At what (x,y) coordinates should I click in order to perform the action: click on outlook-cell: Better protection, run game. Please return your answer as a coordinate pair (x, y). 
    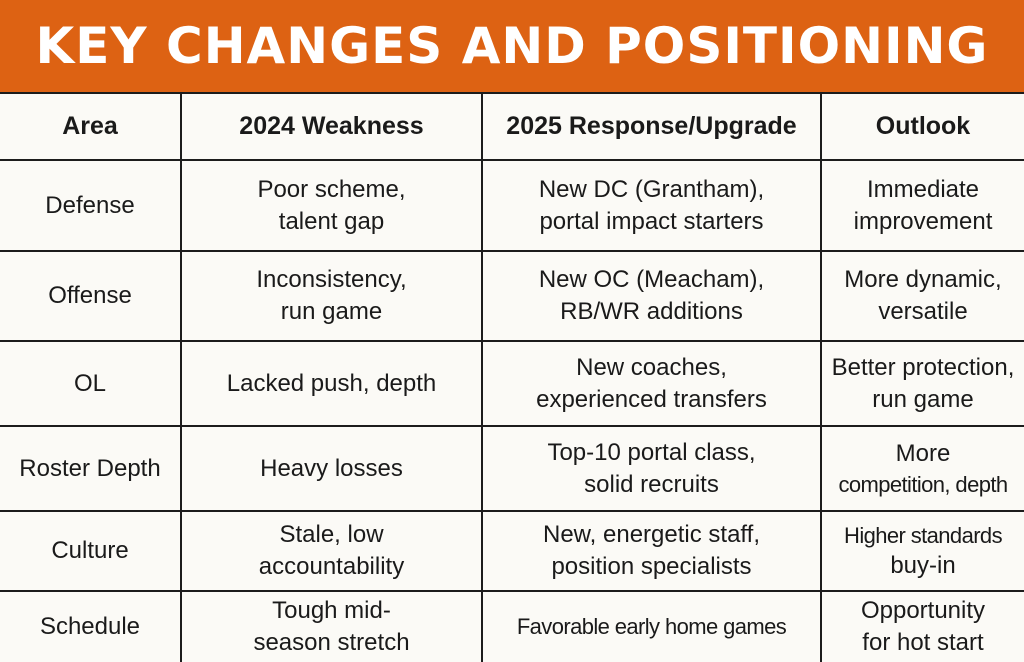
    Looking at the image, I should click on (922, 383).